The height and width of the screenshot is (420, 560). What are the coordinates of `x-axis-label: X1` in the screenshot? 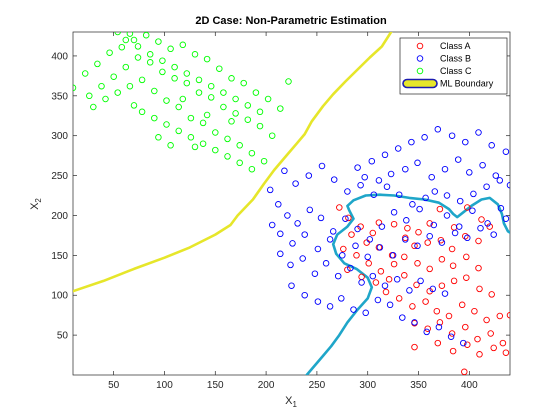 It's located at (291, 402).